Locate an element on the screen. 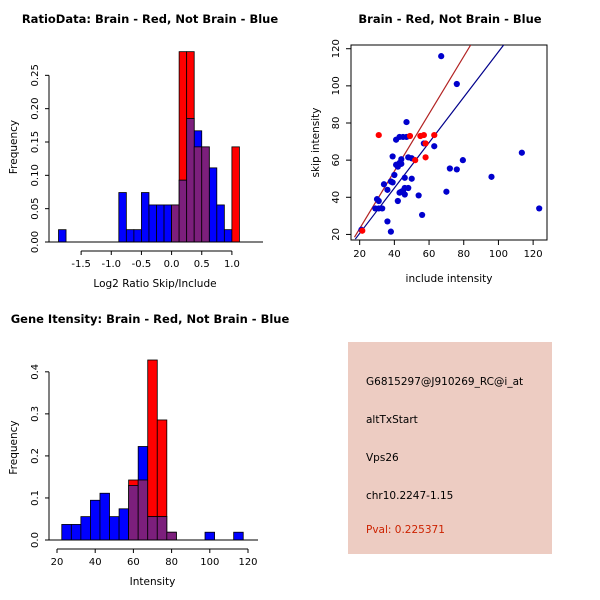 The height and width of the screenshot is (600, 600). x-tick-label: 0.5 is located at coordinates (202, 264).